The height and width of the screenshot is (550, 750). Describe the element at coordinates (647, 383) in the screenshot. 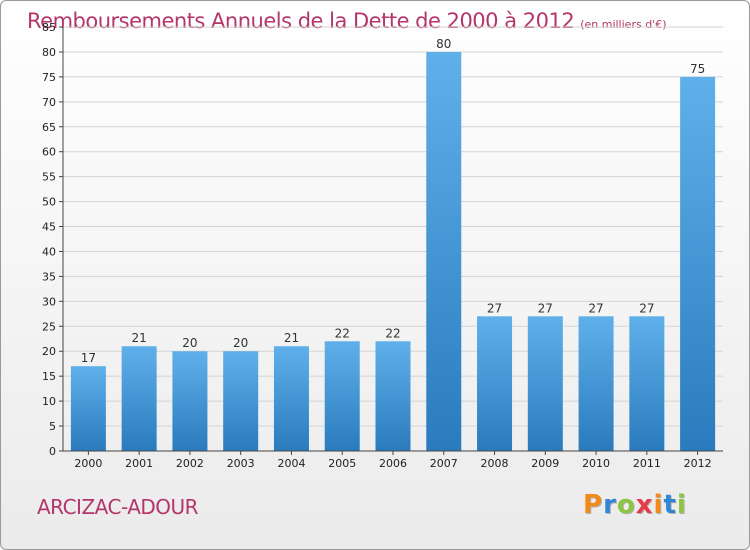

I see `bar-2011` at that location.